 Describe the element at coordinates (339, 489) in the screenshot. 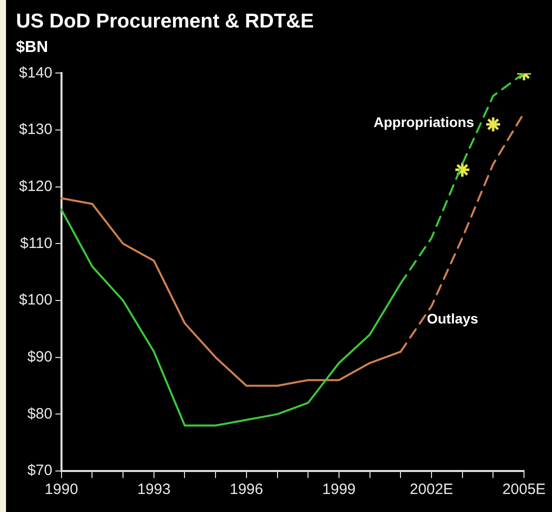

I see `x-tick-label: 1999` at that location.